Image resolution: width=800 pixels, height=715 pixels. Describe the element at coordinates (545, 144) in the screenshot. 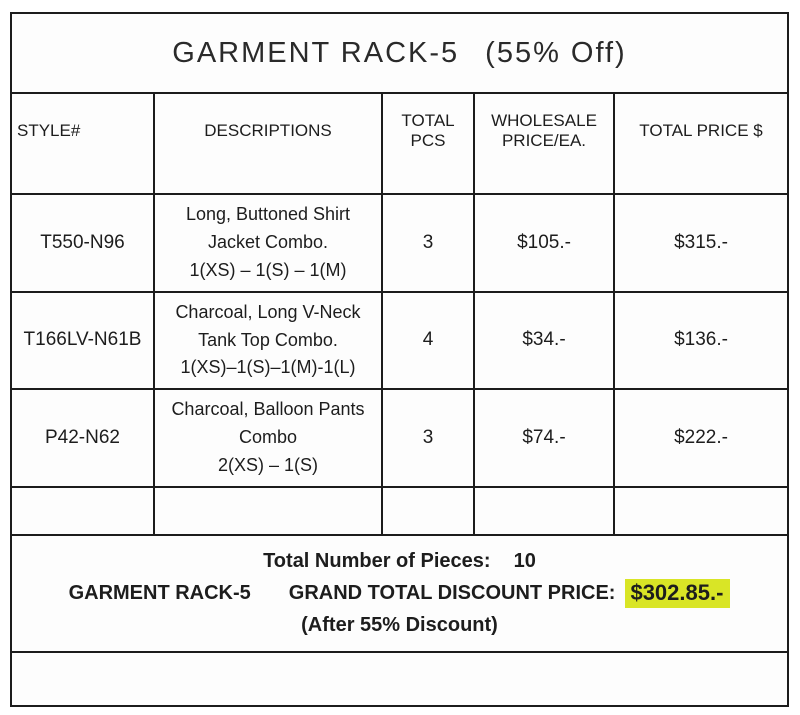

I see `column-header-wholesale-price: WHOLESALE PRICE/EA.` at that location.